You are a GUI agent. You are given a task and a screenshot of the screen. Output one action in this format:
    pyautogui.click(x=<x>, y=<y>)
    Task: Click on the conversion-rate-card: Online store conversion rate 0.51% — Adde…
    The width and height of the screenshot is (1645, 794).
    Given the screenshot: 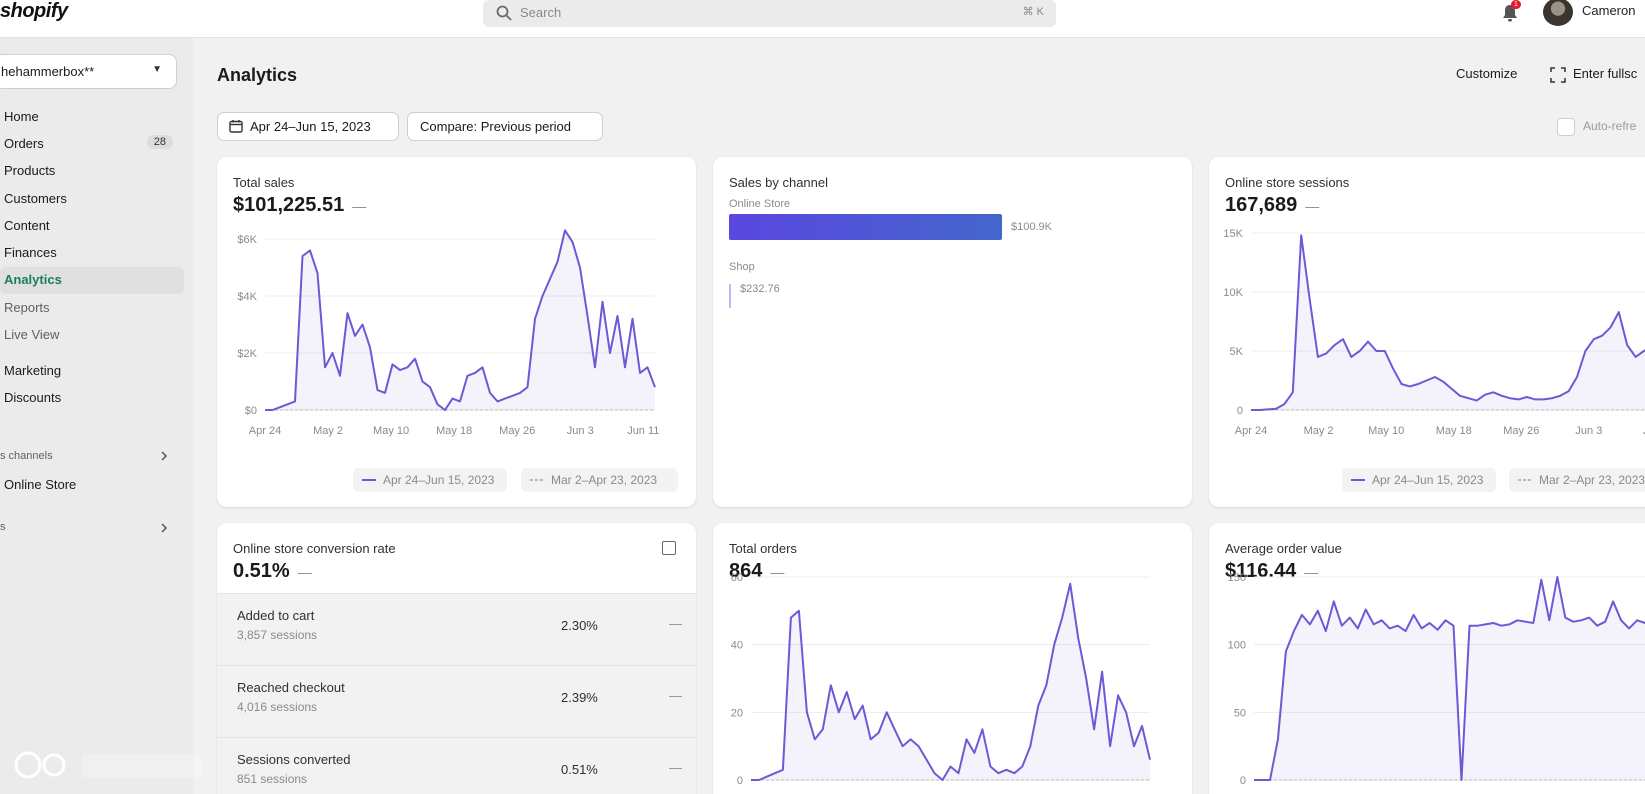 What is the action you would take?
    pyautogui.click(x=456, y=658)
    